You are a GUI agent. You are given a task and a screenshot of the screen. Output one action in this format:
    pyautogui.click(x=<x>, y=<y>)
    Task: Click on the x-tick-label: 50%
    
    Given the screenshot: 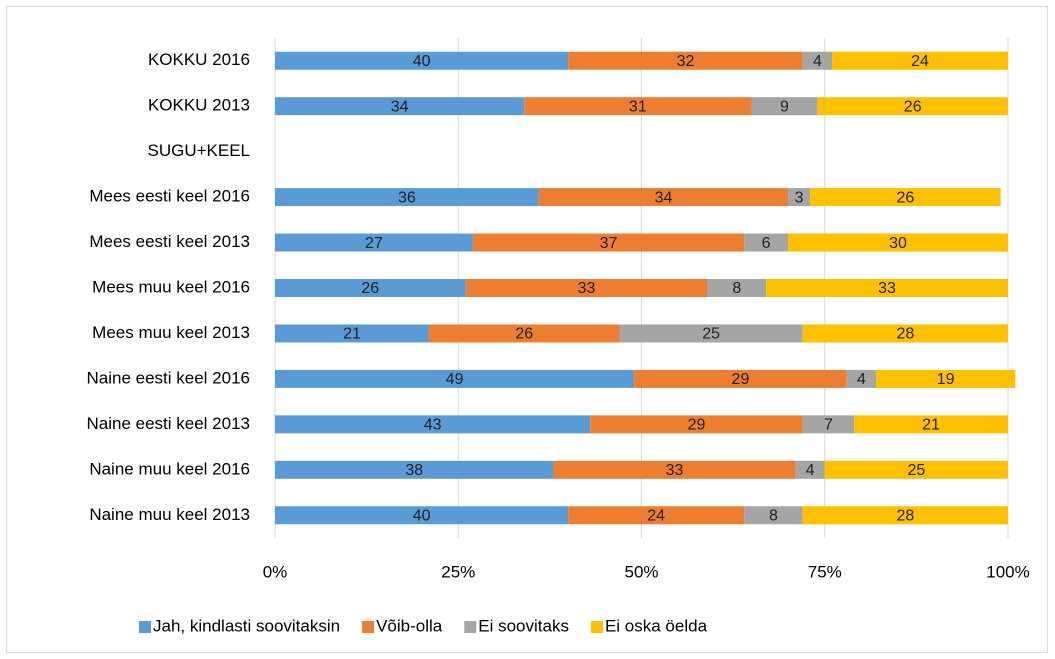 What is the action you would take?
    pyautogui.click(x=641, y=571)
    